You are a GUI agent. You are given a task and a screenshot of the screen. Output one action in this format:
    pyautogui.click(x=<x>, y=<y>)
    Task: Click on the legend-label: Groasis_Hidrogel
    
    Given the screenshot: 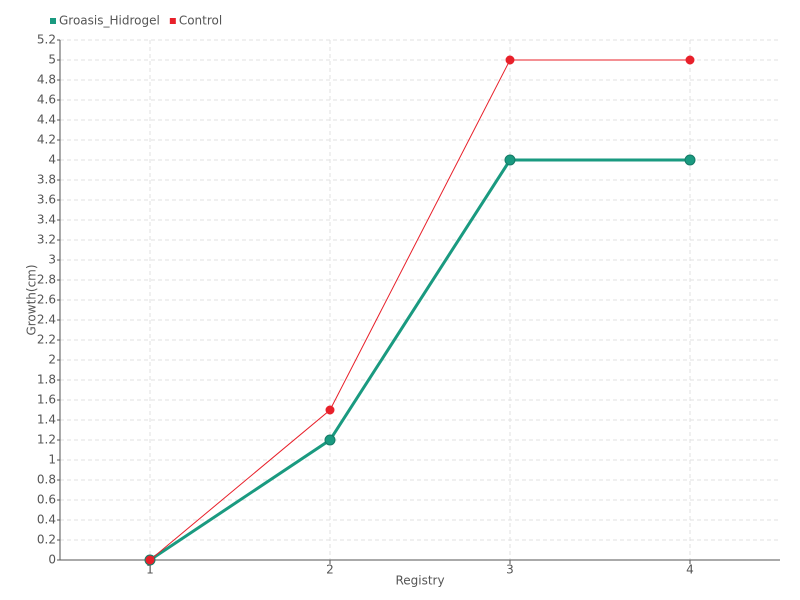 What is the action you would take?
    pyautogui.click(x=109, y=21)
    